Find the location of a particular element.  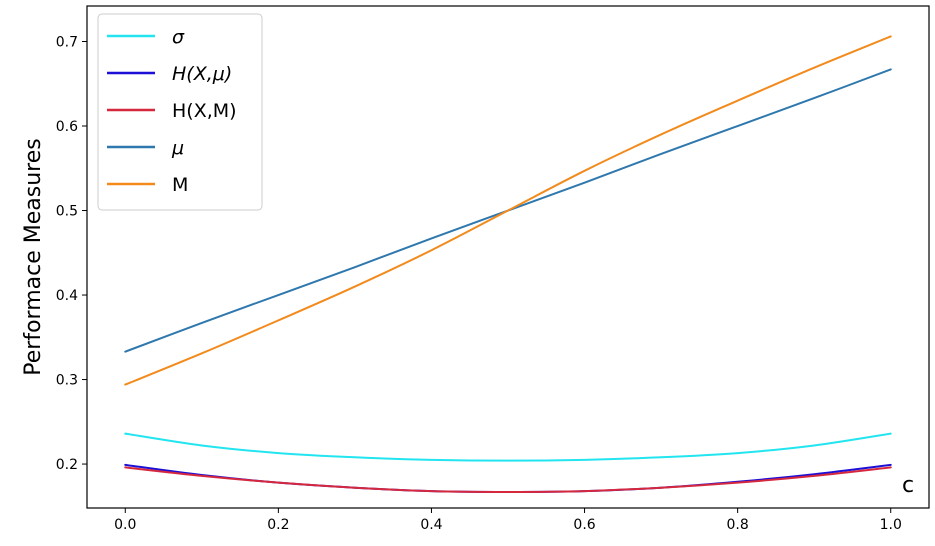

x-tick-label: 0.2 is located at coordinates (278, 525).